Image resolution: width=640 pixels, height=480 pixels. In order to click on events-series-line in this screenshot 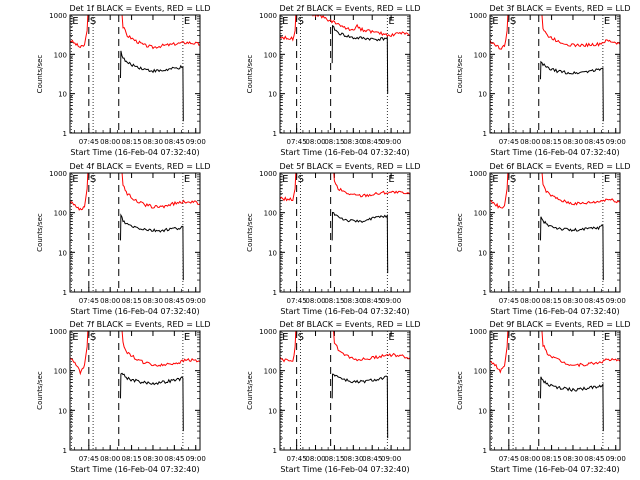, I will do `click(360, 242)`.